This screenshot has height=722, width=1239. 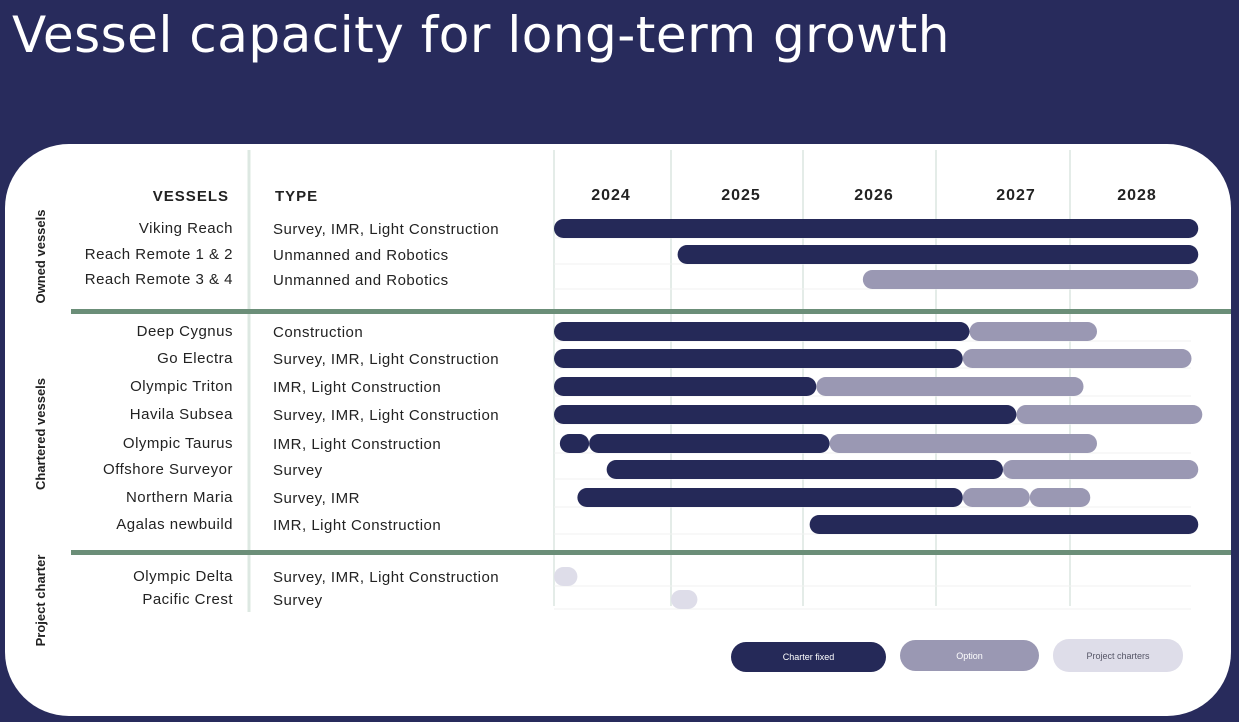 I want to click on vessel-name: Offshore Surveyor, so click(x=168, y=469).